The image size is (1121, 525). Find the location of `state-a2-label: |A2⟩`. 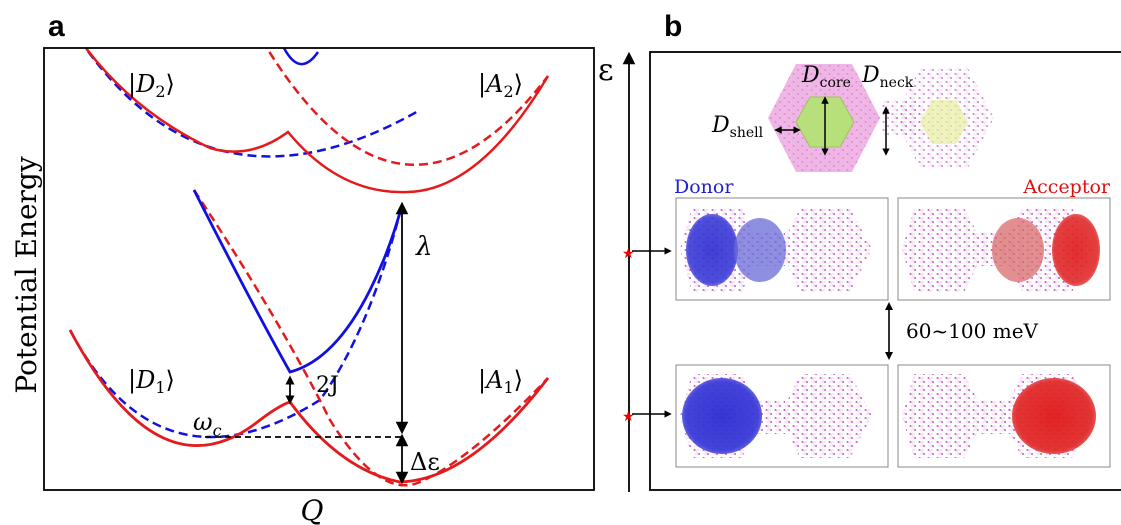

state-a2-label: |A2⟩ is located at coordinates (500, 85).